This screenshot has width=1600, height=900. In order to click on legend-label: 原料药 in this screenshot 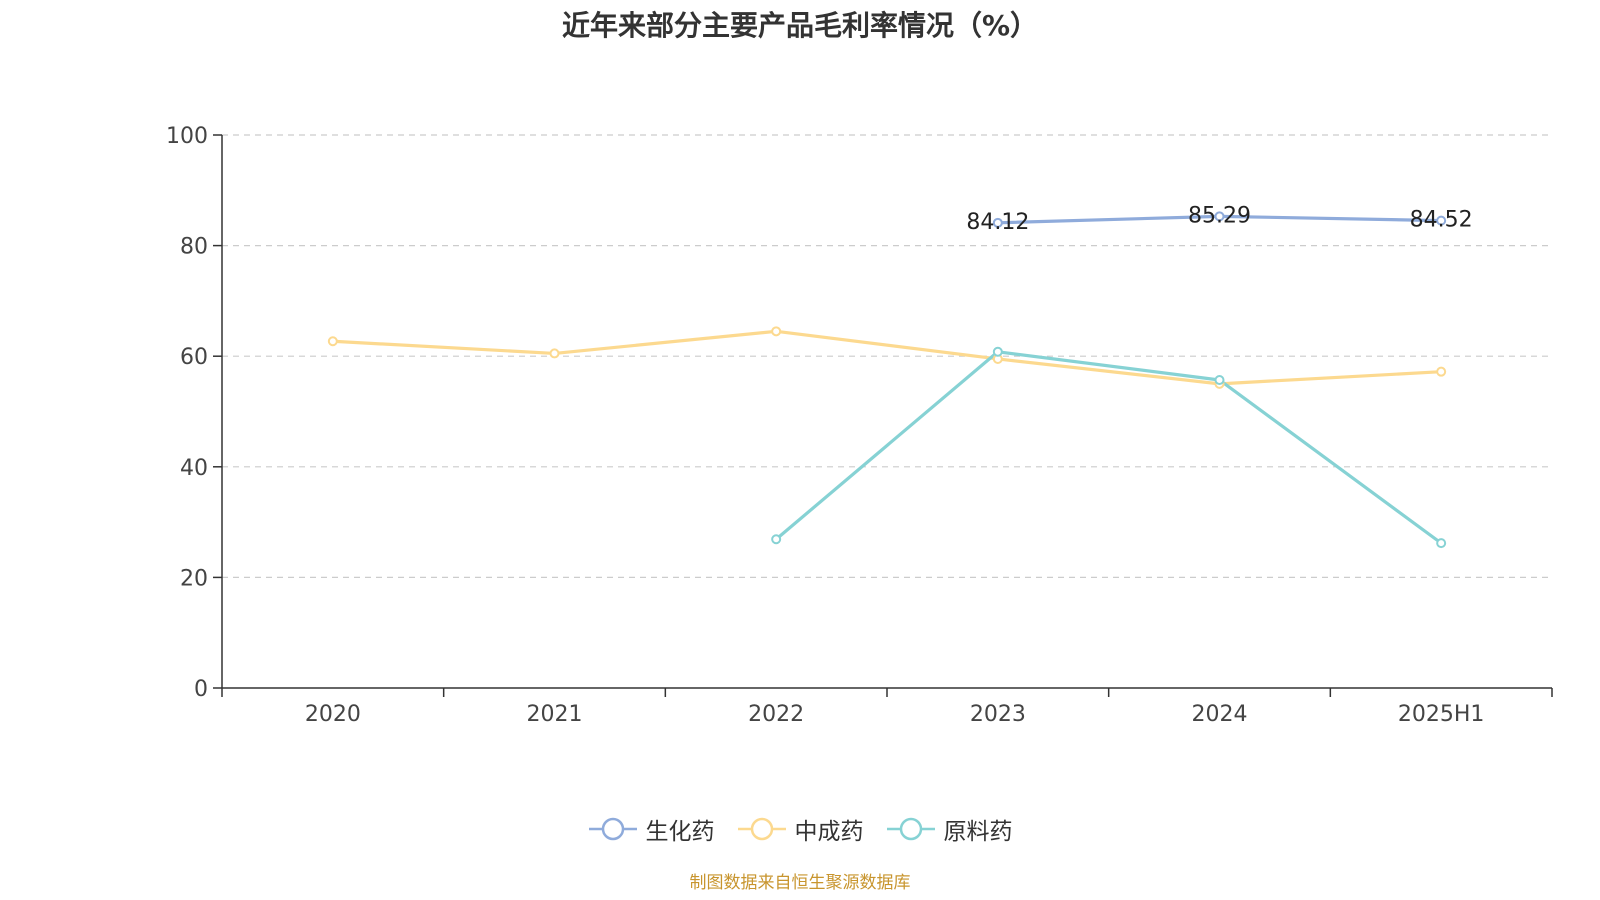, I will do `click(978, 832)`.